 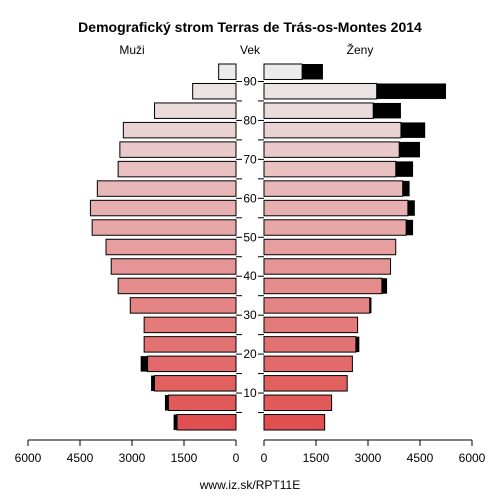 What do you see at coordinates (250, 237) in the screenshot?
I see `age-tick-label: 50` at bounding box center [250, 237].